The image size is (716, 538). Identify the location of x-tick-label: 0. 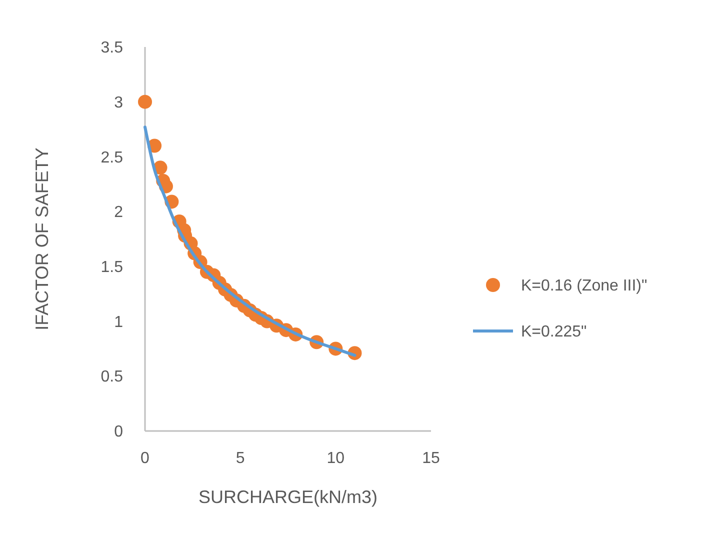
(145, 458).